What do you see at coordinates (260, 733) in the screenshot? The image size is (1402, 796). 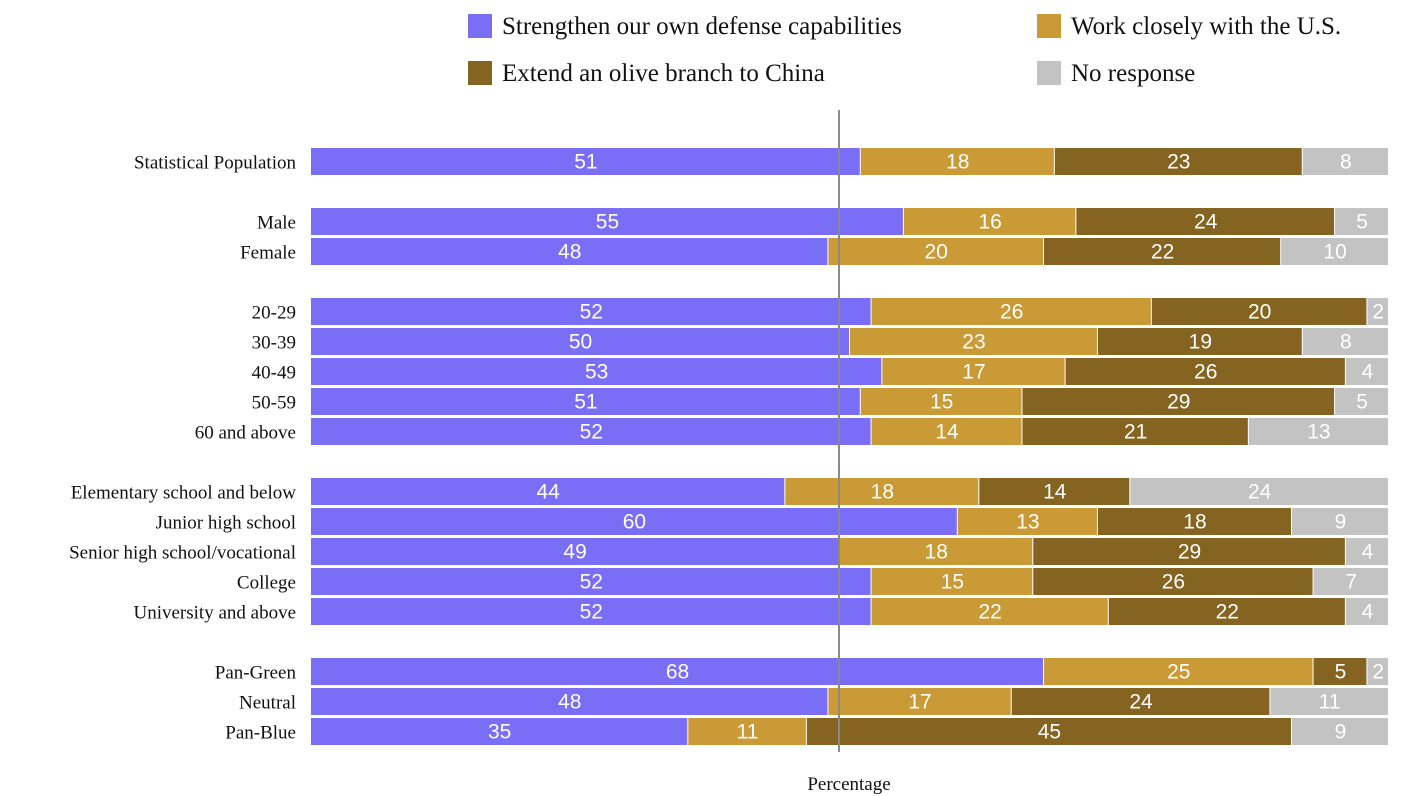 I see `row-label-pan-blue: Pan-Blue` at bounding box center [260, 733].